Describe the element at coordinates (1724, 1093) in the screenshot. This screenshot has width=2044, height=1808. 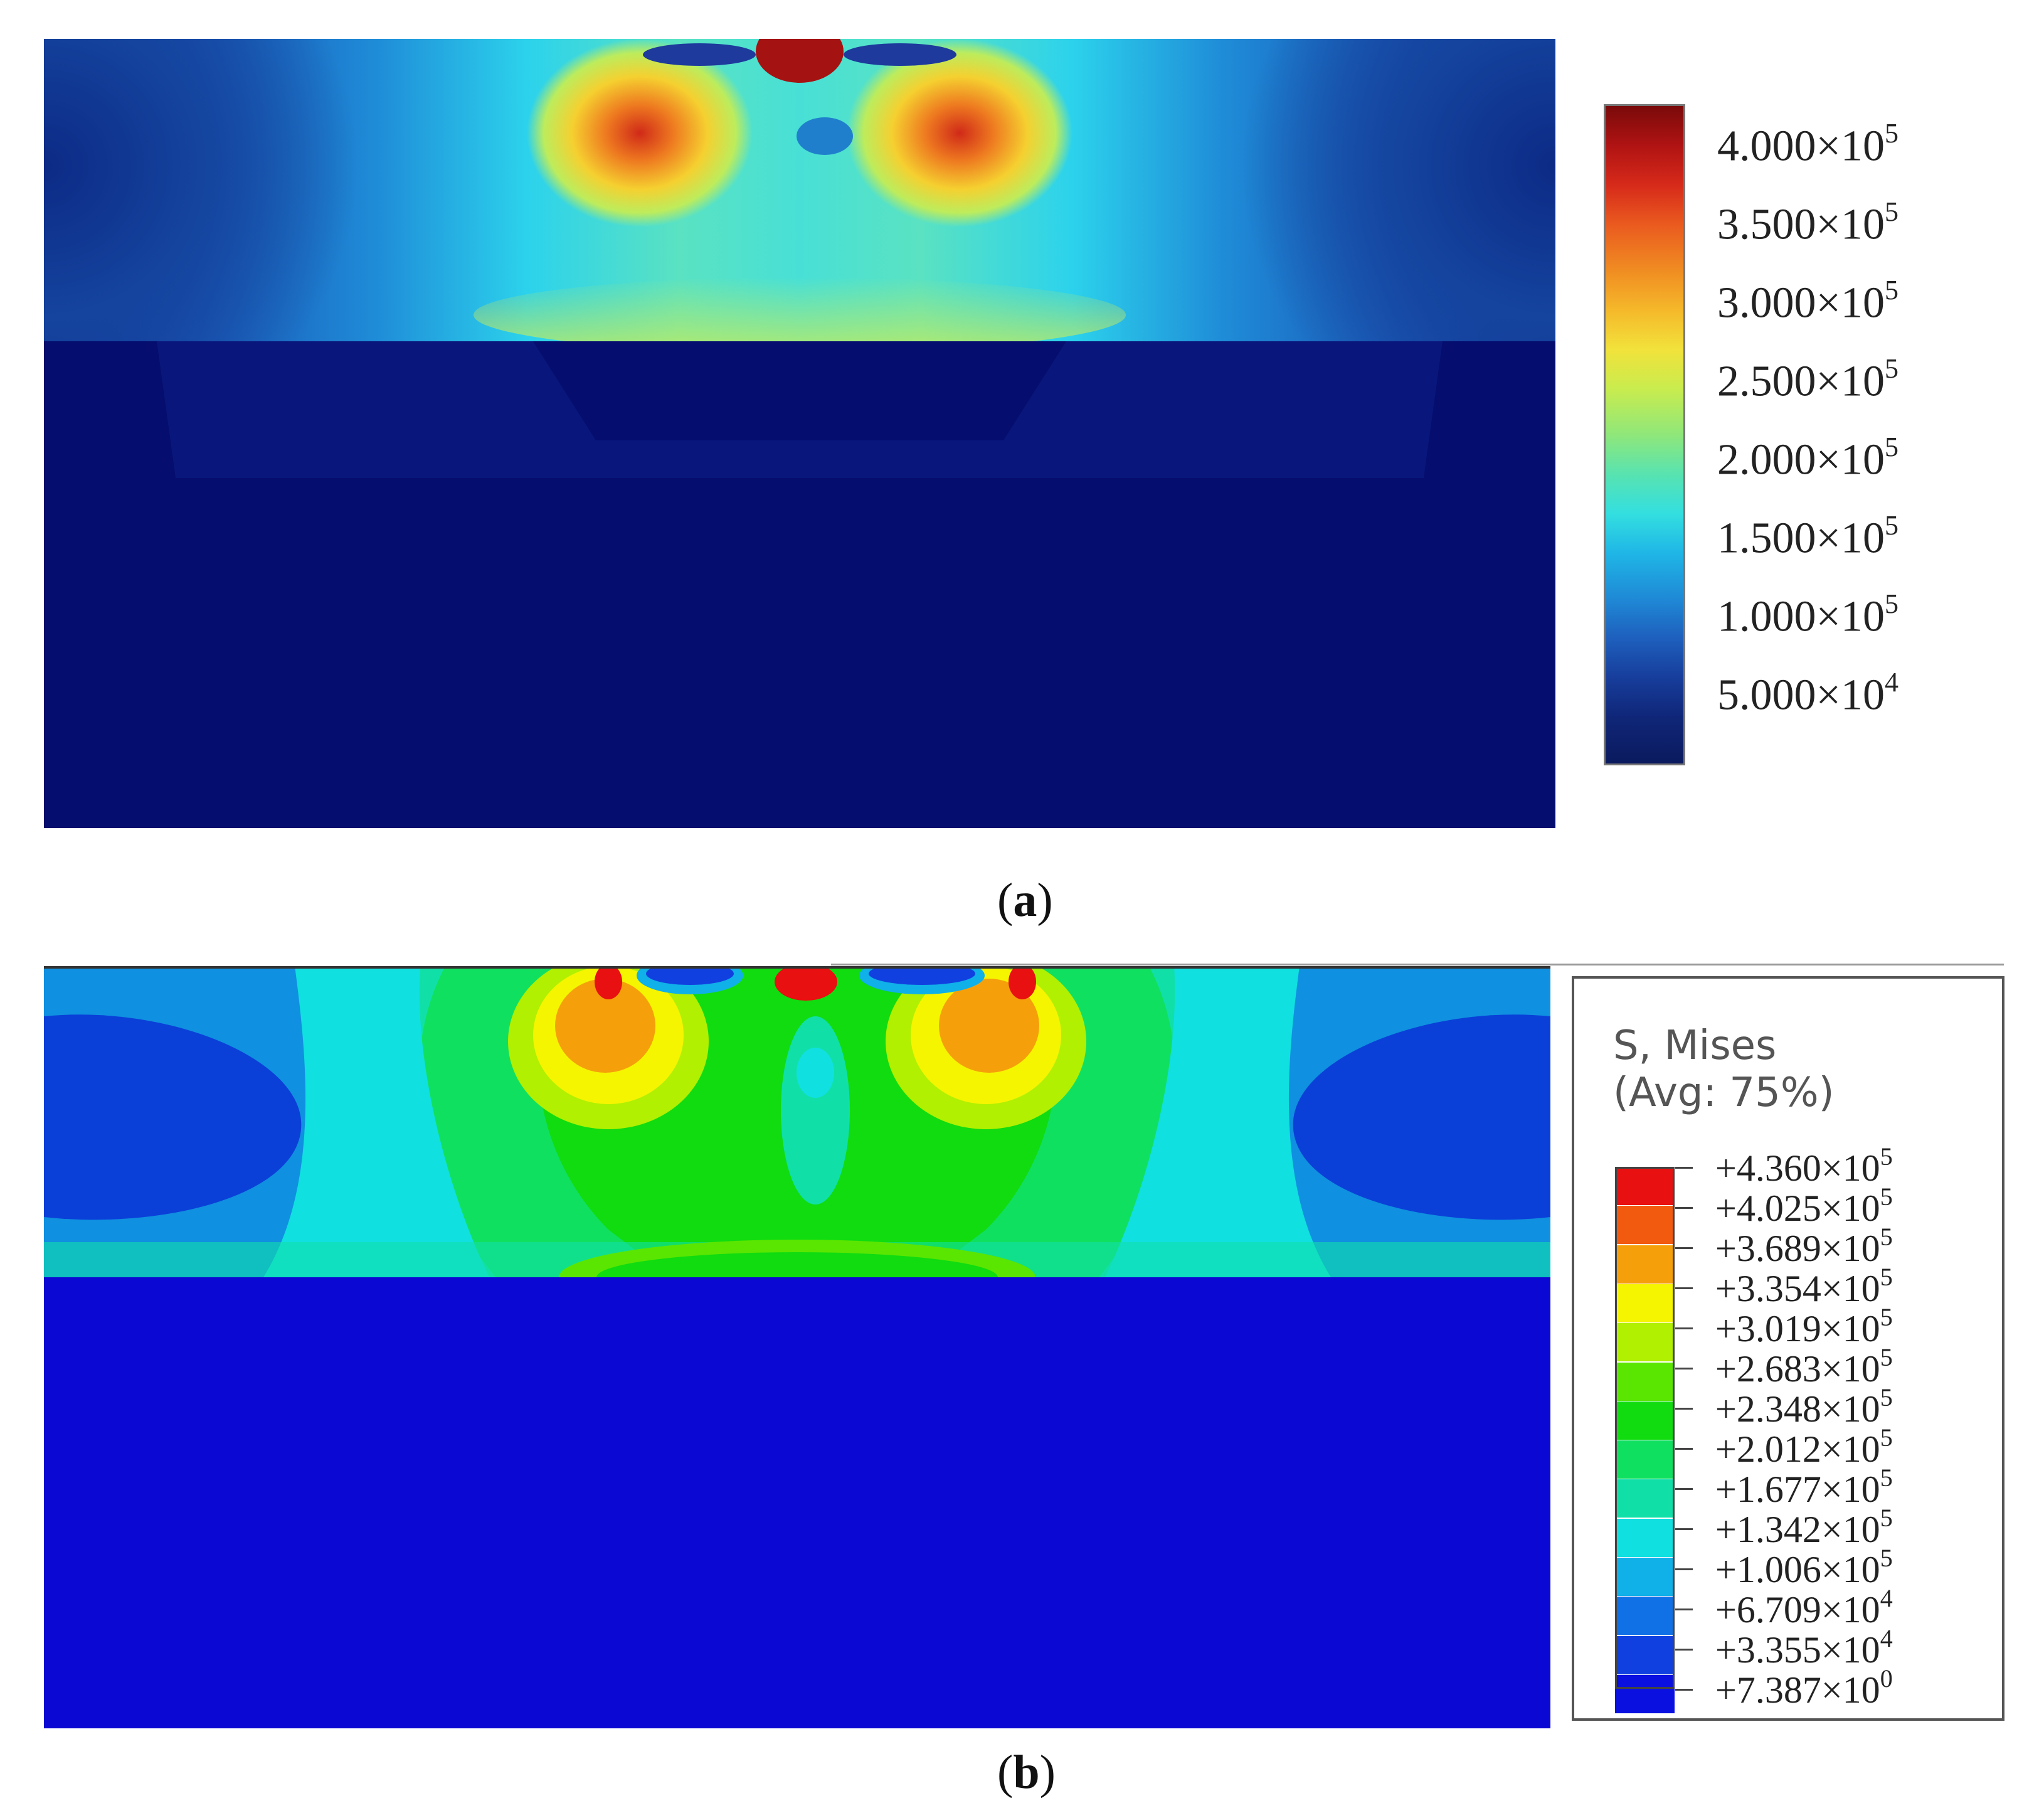
I see `legend-b-subtitle: (Avg: 75%)` at that location.